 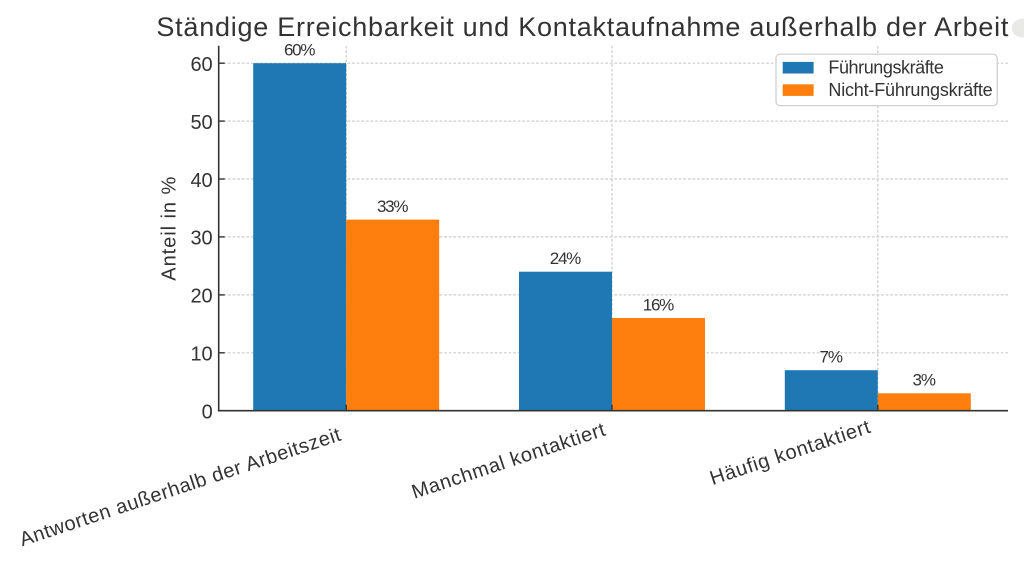 What do you see at coordinates (832, 357) in the screenshot?
I see `svg-text: 7%` at bounding box center [832, 357].